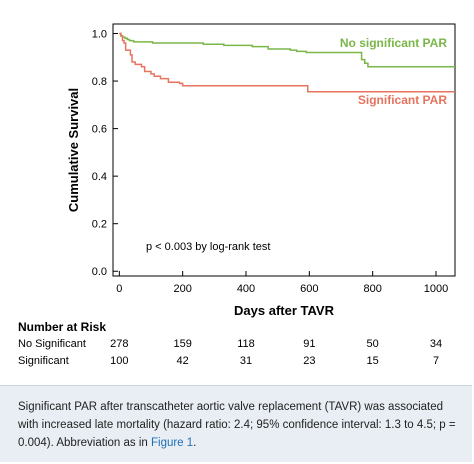  Describe the element at coordinates (393, 43) in the screenshot. I see `no-significant-par-label: No significant PAR` at that location.